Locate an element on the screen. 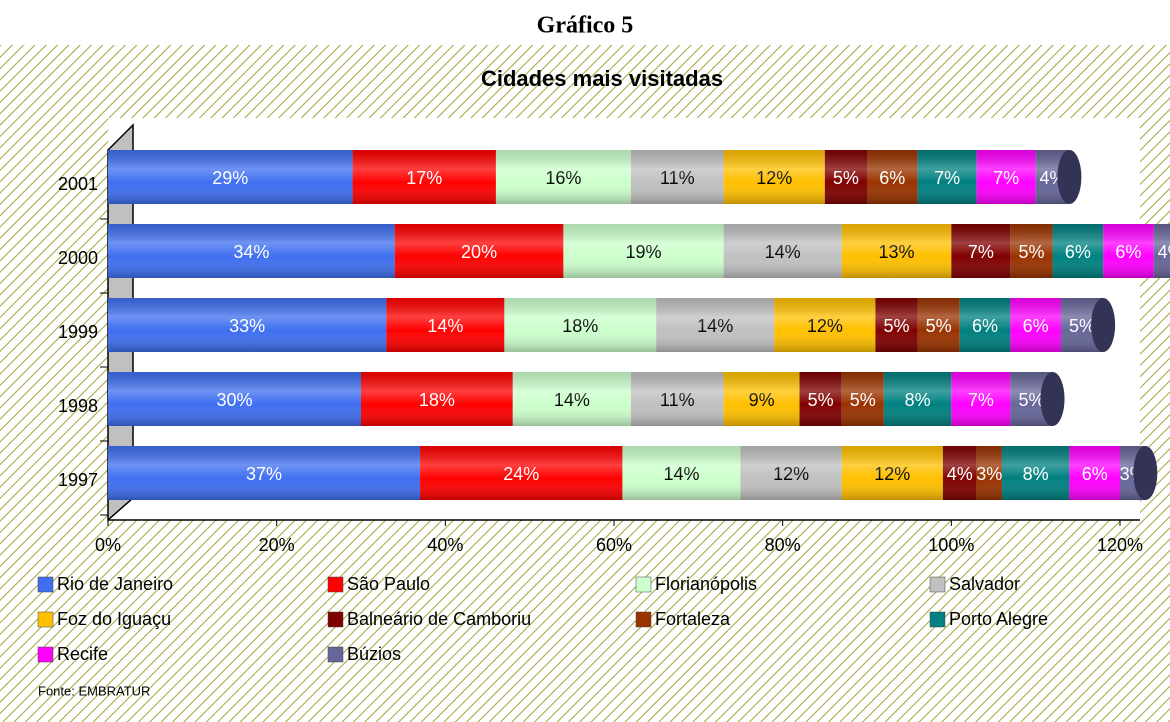 The image size is (1170, 722). legend-label: São Paulo is located at coordinates (388, 584).